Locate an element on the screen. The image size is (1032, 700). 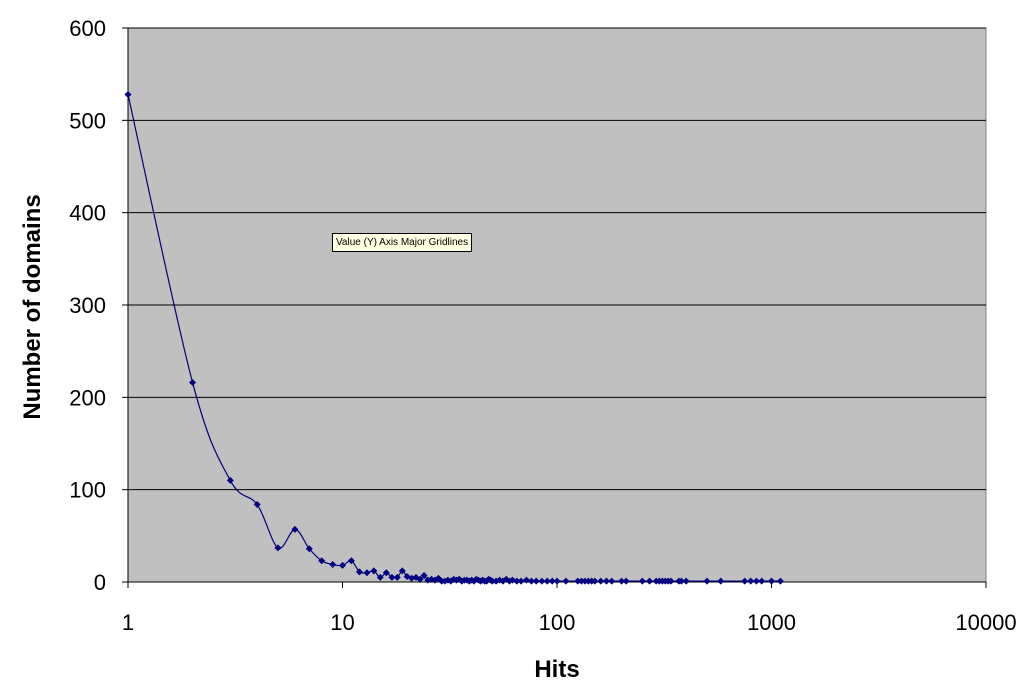
x-tick-label: 1000 is located at coordinates (771, 622).